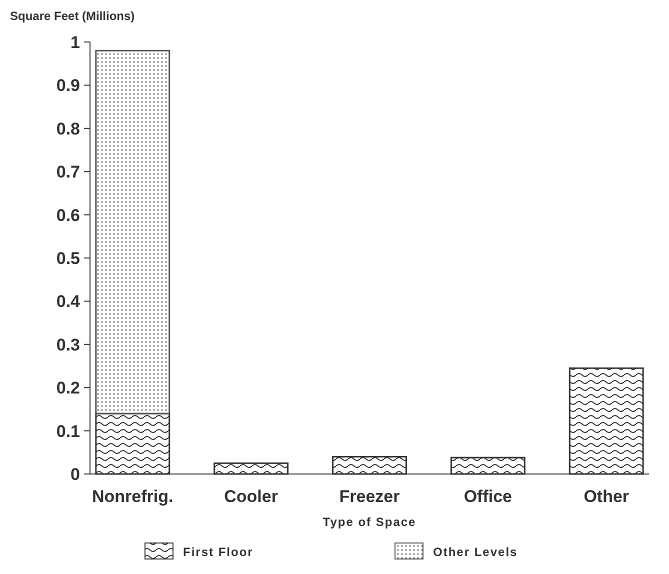 Image resolution: width=669 pixels, height=574 pixels. What do you see at coordinates (133, 496) in the screenshot?
I see `x-tick-label: Nonrefrig.` at bounding box center [133, 496].